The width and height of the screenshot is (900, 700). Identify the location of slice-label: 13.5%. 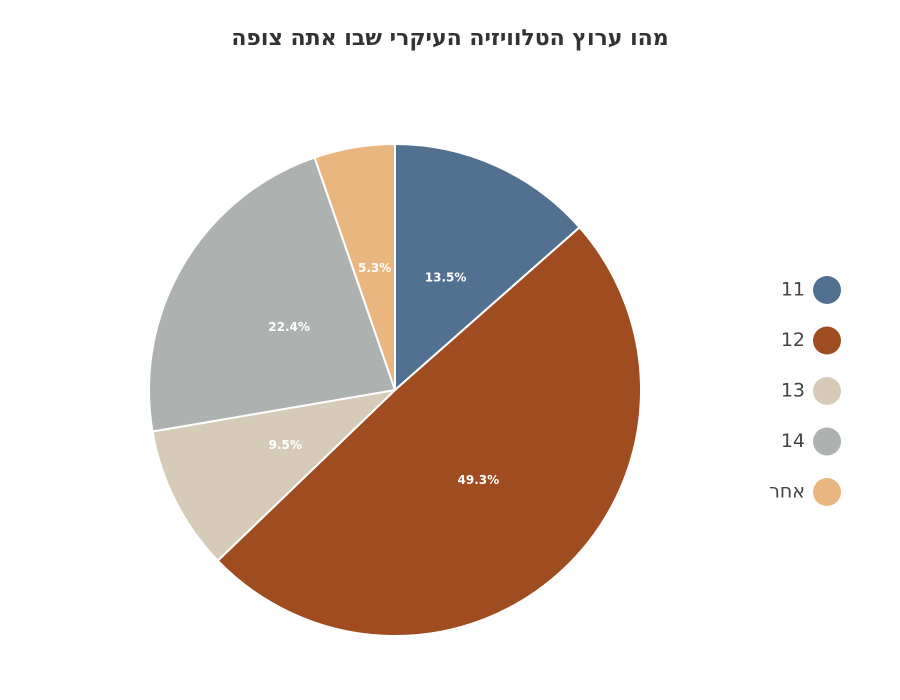
(446, 277).